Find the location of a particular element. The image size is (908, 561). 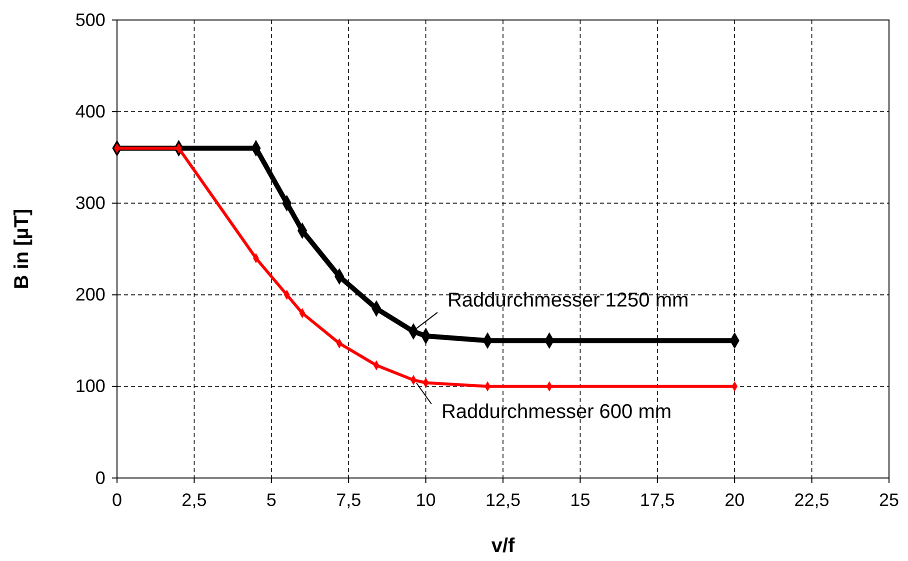

x-tick-label: 22,5 is located at coordinates (812, 500).